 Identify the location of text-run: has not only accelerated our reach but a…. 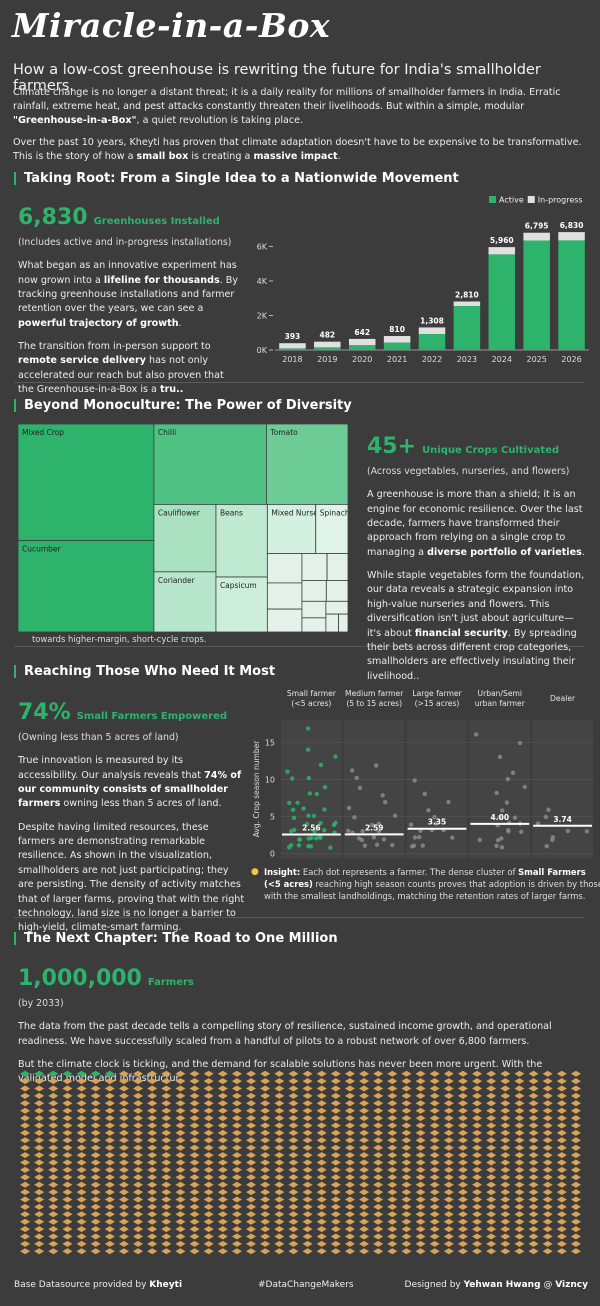
(121, 375).